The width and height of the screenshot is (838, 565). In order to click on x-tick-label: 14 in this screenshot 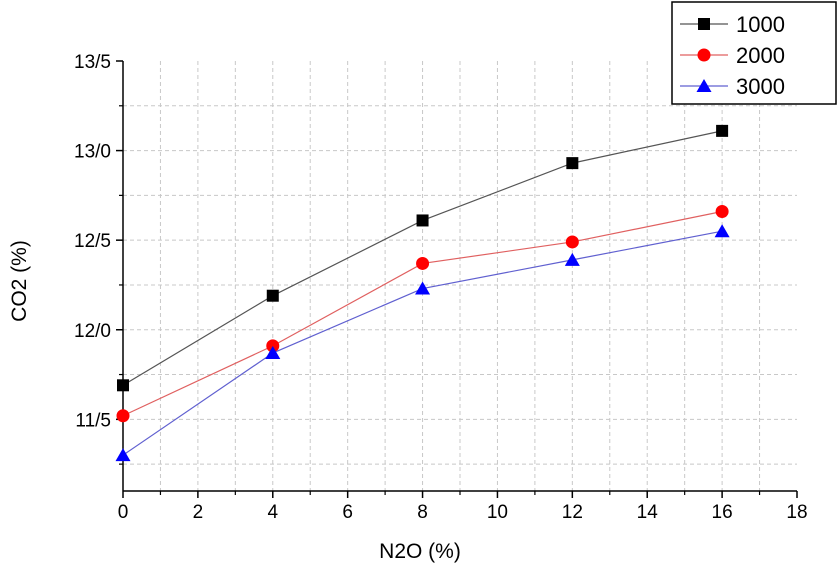, I will do `click(648, 512)`.